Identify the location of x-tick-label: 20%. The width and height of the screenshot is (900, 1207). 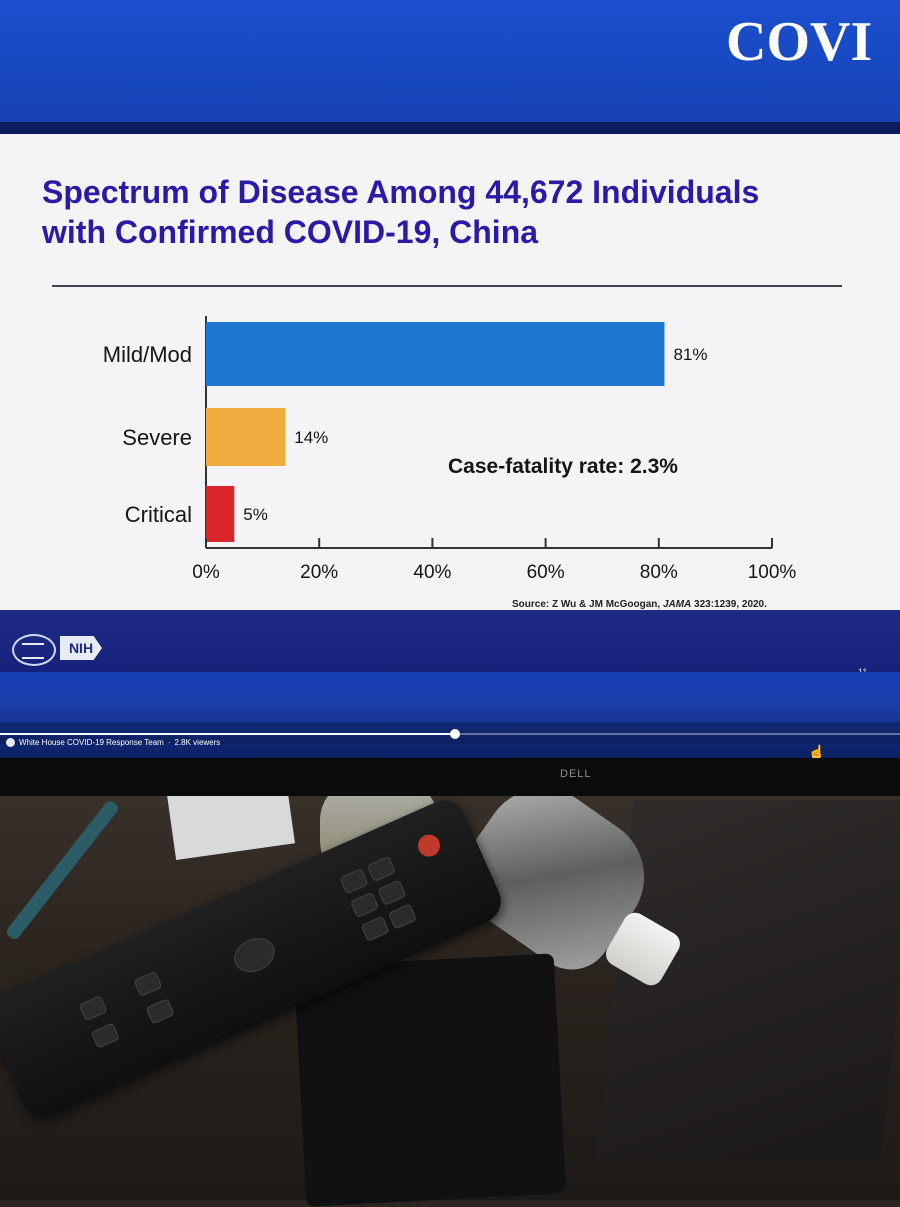
(319, 572).